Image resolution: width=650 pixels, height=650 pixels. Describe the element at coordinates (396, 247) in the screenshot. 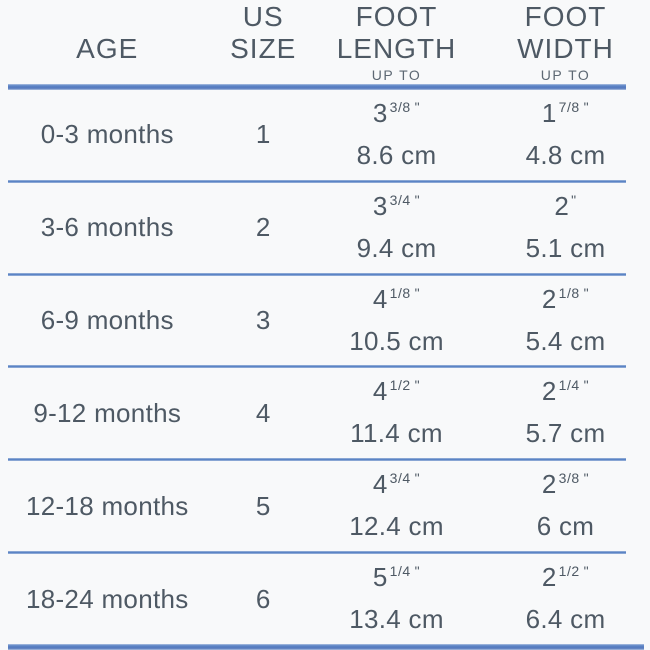

I see `foot-length-cm-value: 9.4 cm` at that location.